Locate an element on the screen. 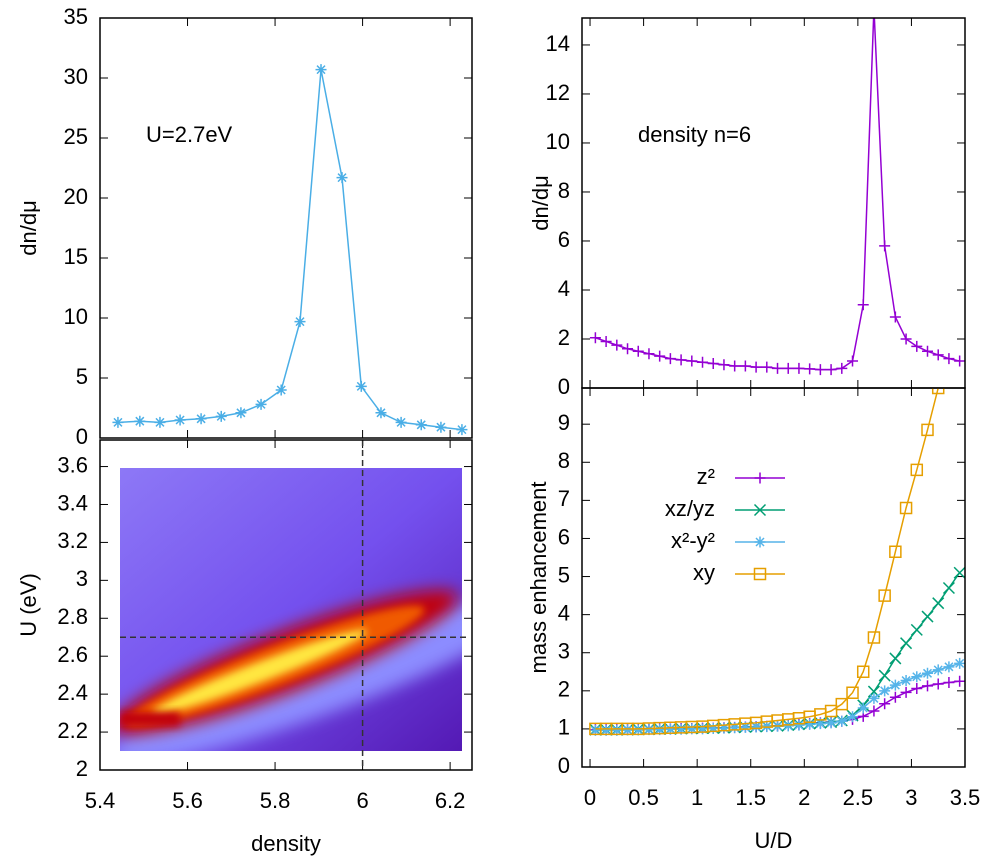 The height and width of the screenshot is (867, 988). y-axis-label: mass enhancement is located at coordinates (538, 578).